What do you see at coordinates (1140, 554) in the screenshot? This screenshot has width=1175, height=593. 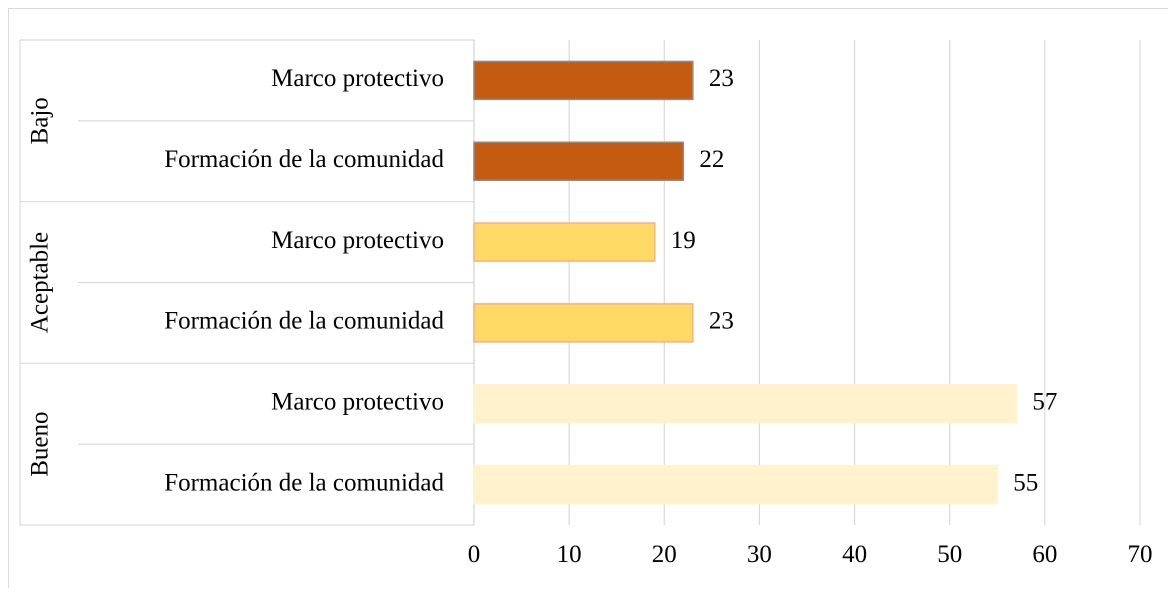 I see `x-tick-label: 70` at bounding box center [1140, 554].